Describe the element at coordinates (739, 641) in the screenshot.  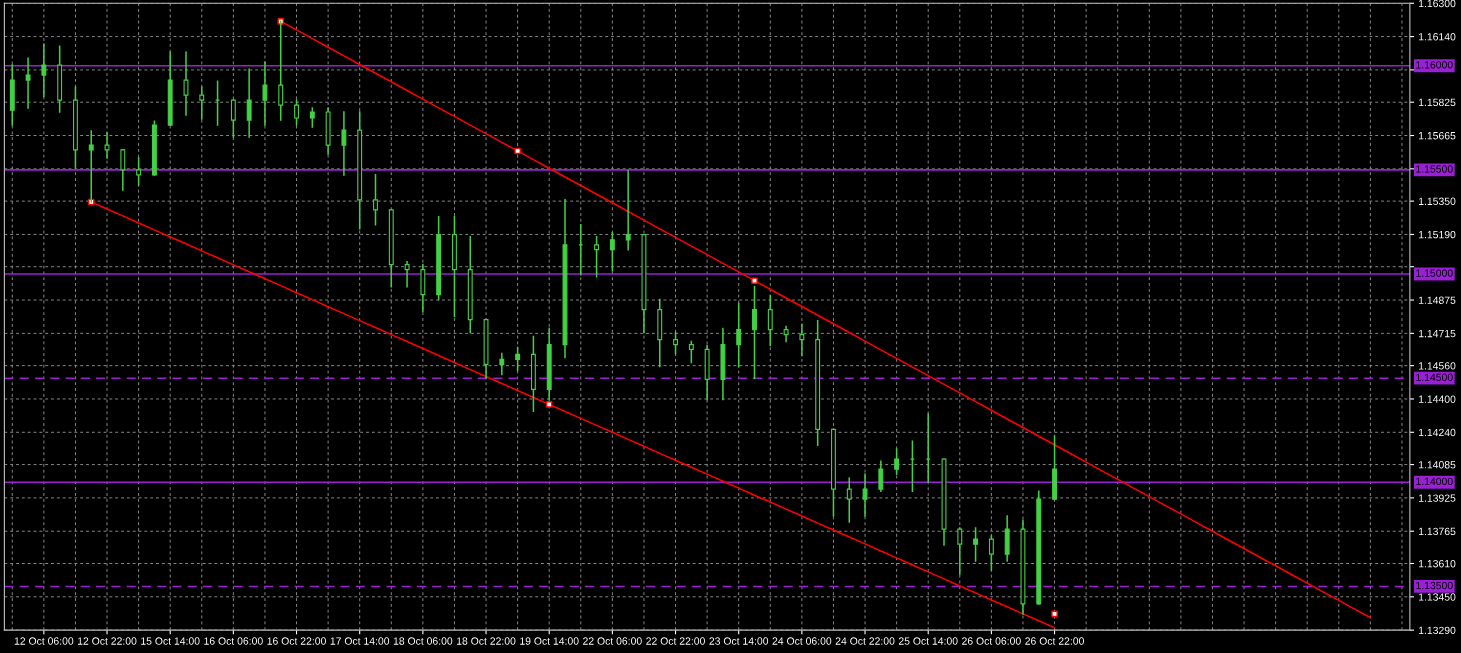
I see `x-tick-label: 23 Oct 14:00` at that location.